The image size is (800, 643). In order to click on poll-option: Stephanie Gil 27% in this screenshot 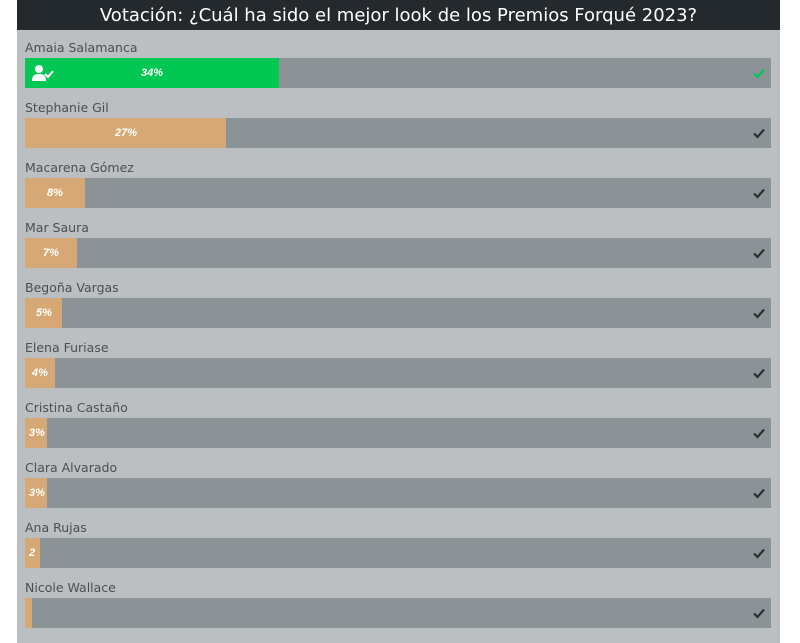, I will do `click(398, 123)`.